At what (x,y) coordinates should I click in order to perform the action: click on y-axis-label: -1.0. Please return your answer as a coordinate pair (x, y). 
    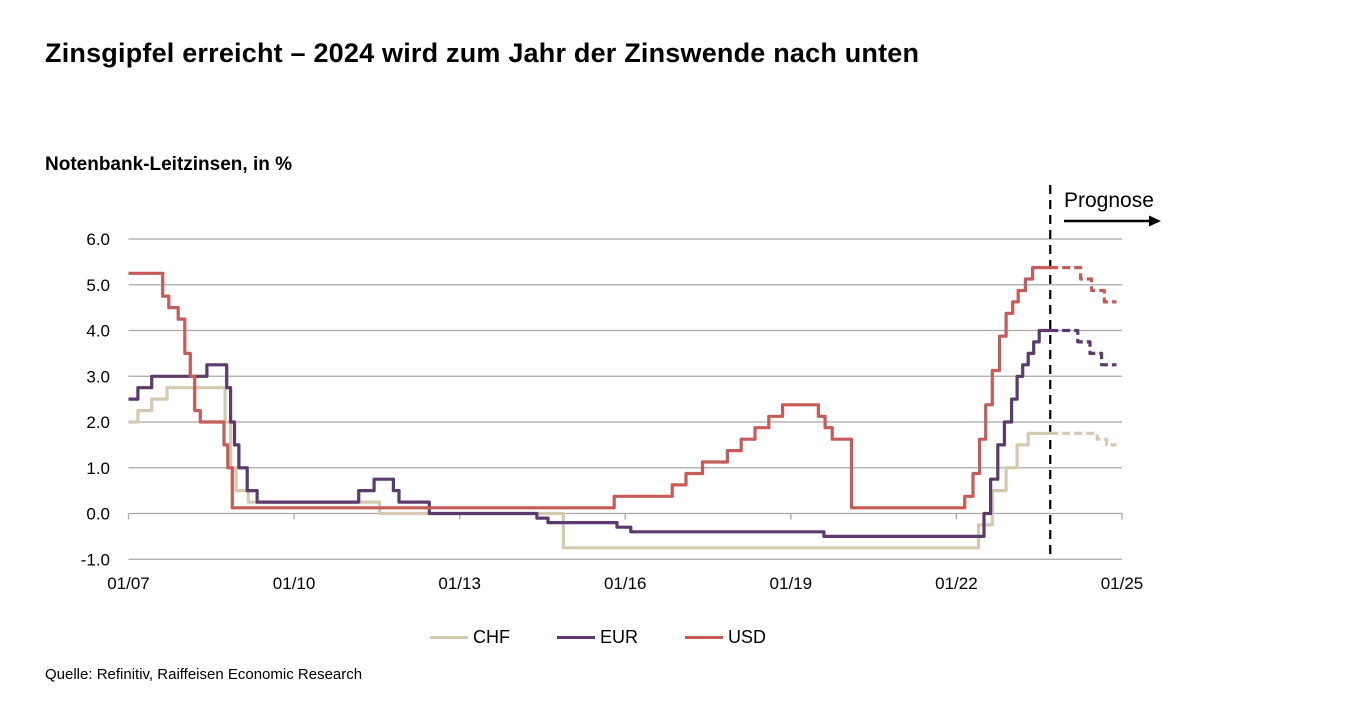
    Looking at the image, I should click on (95, 559).